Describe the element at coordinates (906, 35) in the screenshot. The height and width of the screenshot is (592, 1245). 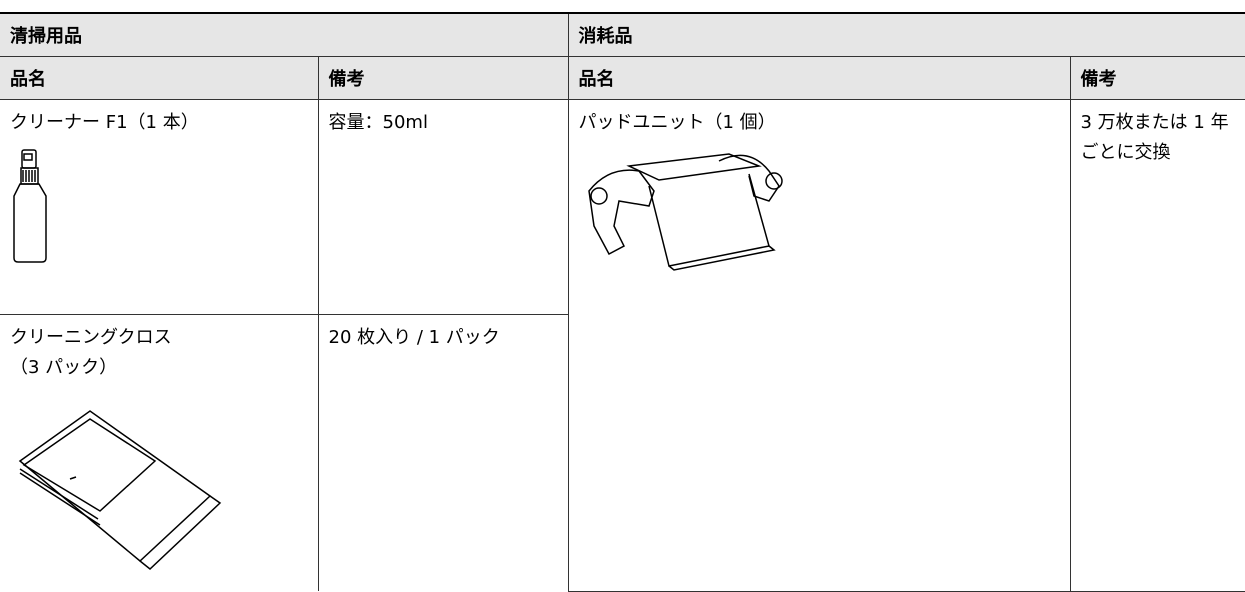
I see `group-header: 消耗品` at that location.